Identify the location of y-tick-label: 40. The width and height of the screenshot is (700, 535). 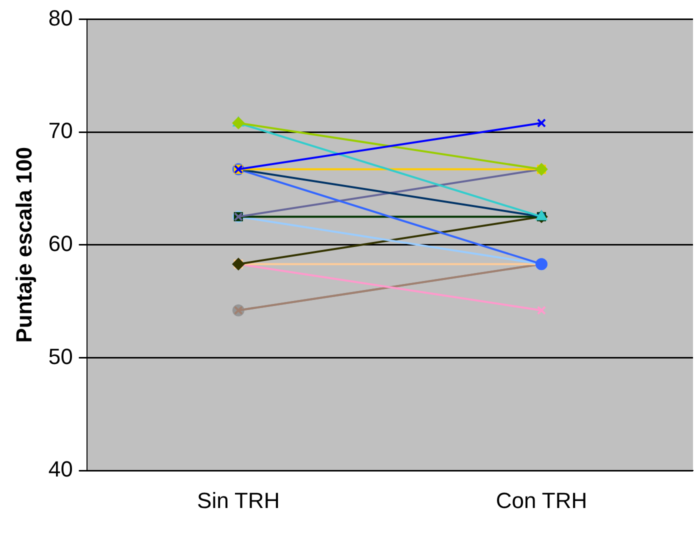
(60, 469).